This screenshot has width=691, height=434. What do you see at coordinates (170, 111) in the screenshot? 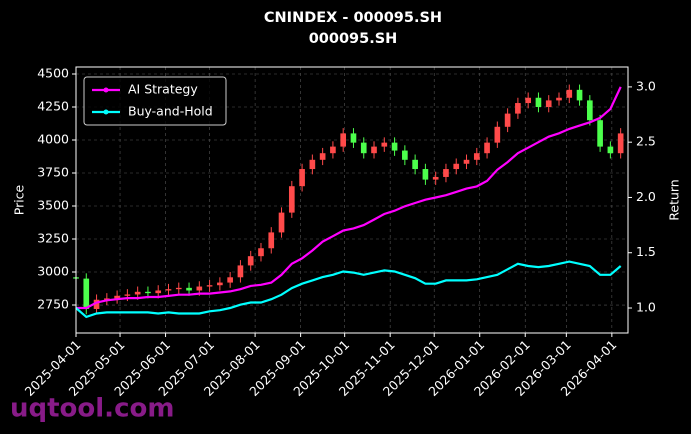
I see `legend-label: Buy-and-Hold` at bounding box center [170, 111].